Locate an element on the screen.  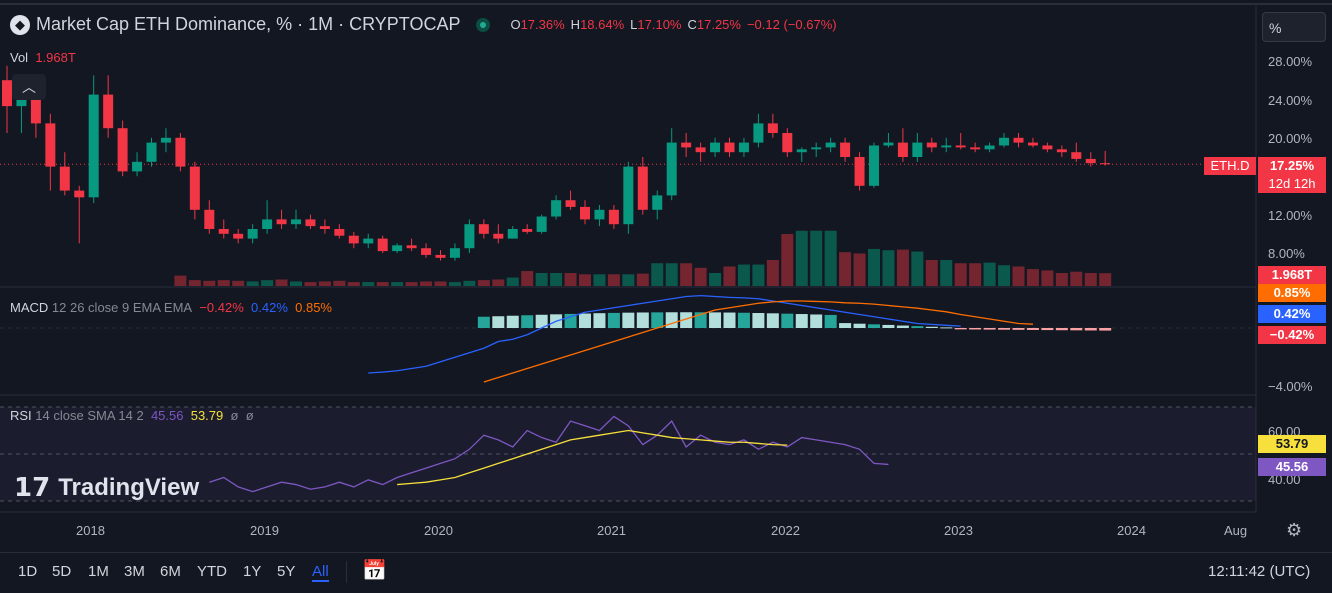
date-range-calendar-icon: 📅 is located at coordinates (374, 571).